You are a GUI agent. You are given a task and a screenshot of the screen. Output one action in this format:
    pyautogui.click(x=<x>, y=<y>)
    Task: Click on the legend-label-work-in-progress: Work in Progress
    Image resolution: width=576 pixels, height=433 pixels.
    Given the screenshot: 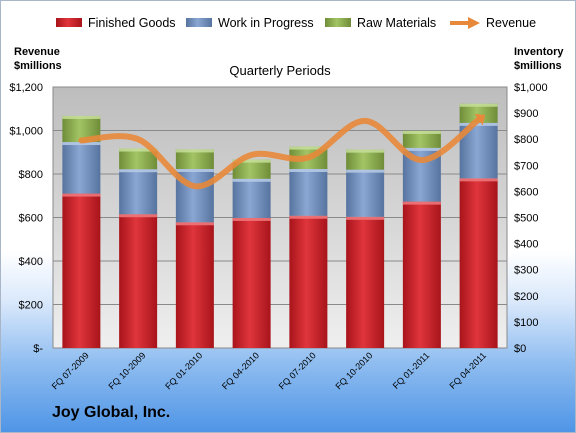 What is the action you would take?
    pyautogui.click(x=266, y=23)
    